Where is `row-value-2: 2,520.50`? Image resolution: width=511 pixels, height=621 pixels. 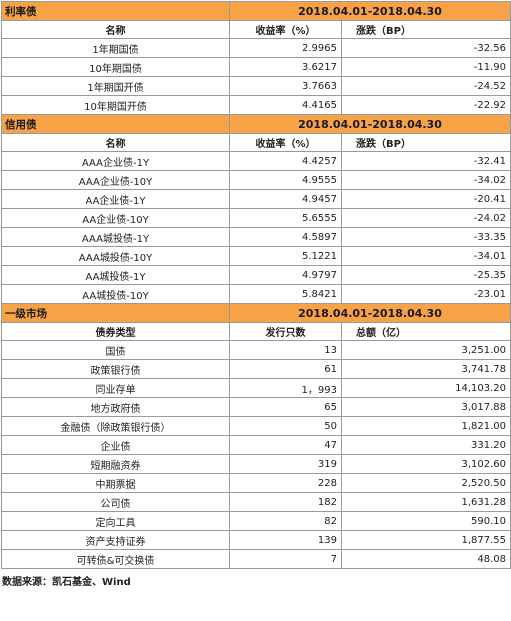 row-value-2: 2,520.50 is located at coordinates (426, 483).